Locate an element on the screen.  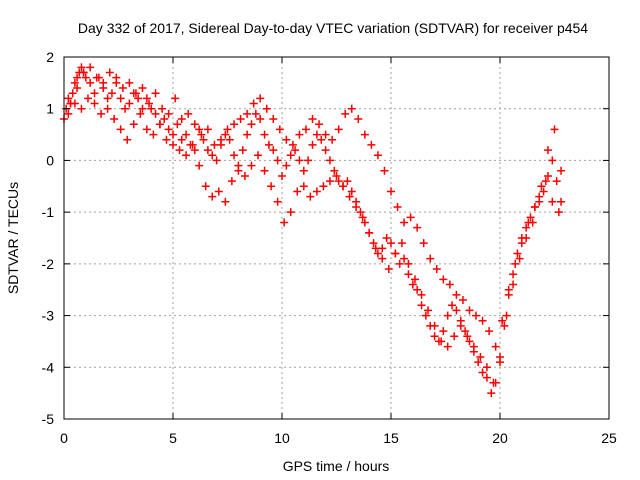
y-tick-label: -1 is located at coordinates (48, 212).